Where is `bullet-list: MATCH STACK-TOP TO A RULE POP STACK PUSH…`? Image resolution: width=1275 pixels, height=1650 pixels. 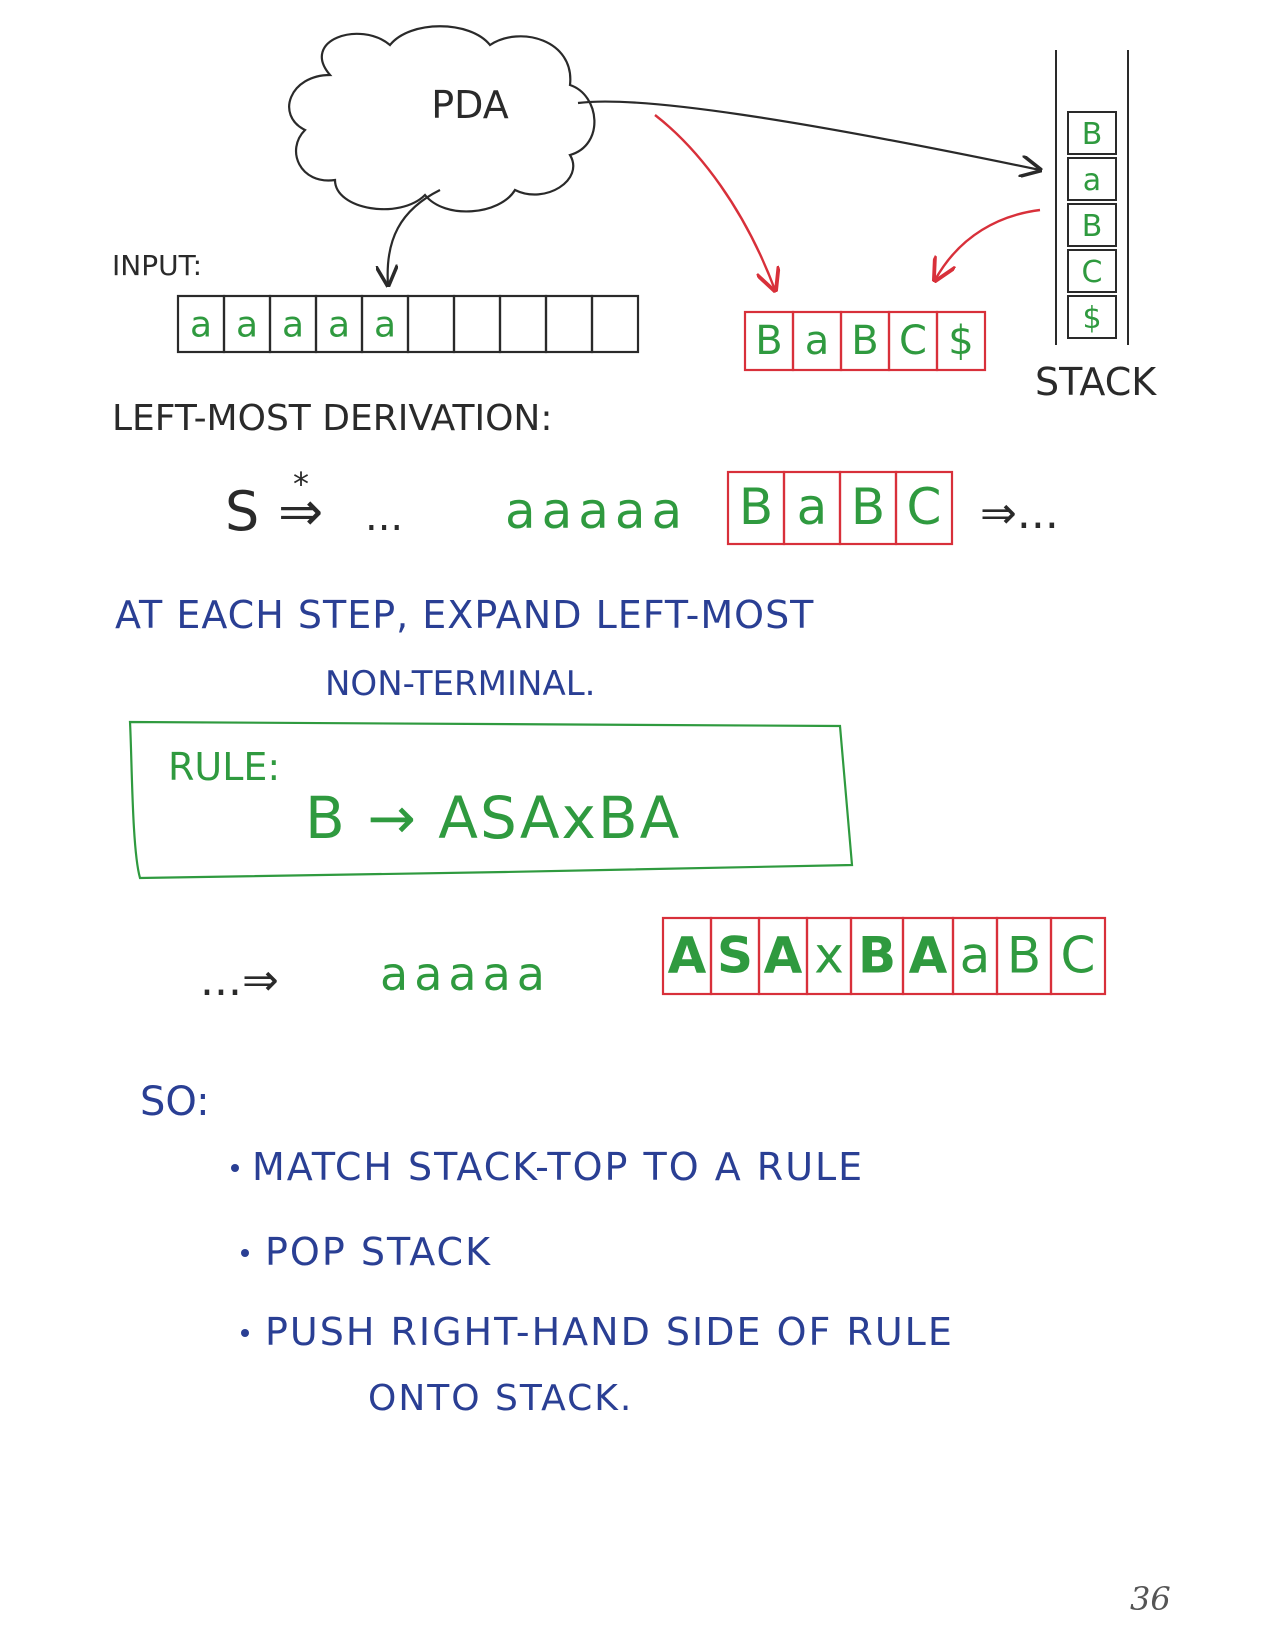 bullet-list: MATCH STACK-TOP TO A RULE POP STACK PUSH… is located at coordinates (592, 1282).